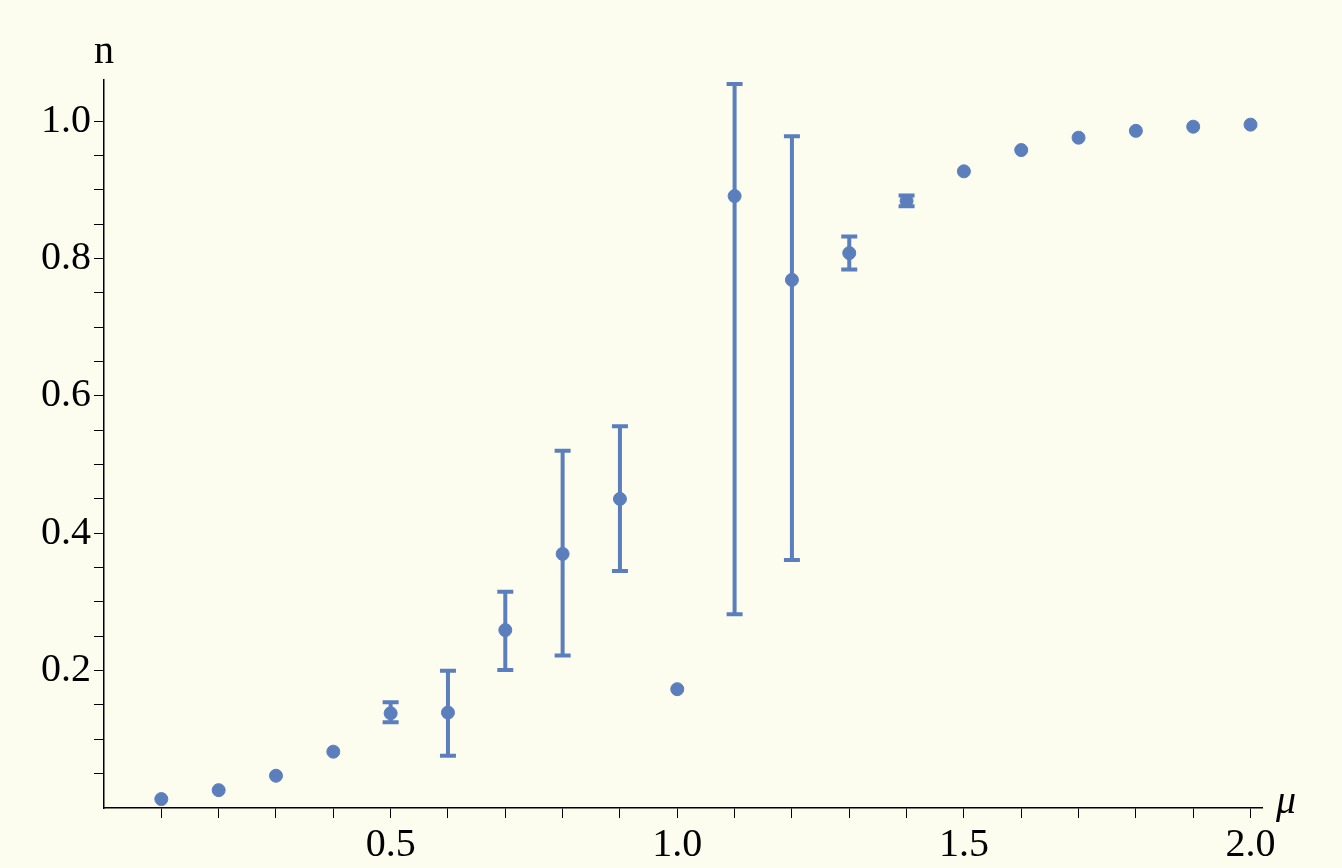 This screenshot has width=1342, height=868. What do you see at coordinates (66, 256) in the screenshot?
I see `y-tick-label: 0.8` at bounding box center [66, 256].